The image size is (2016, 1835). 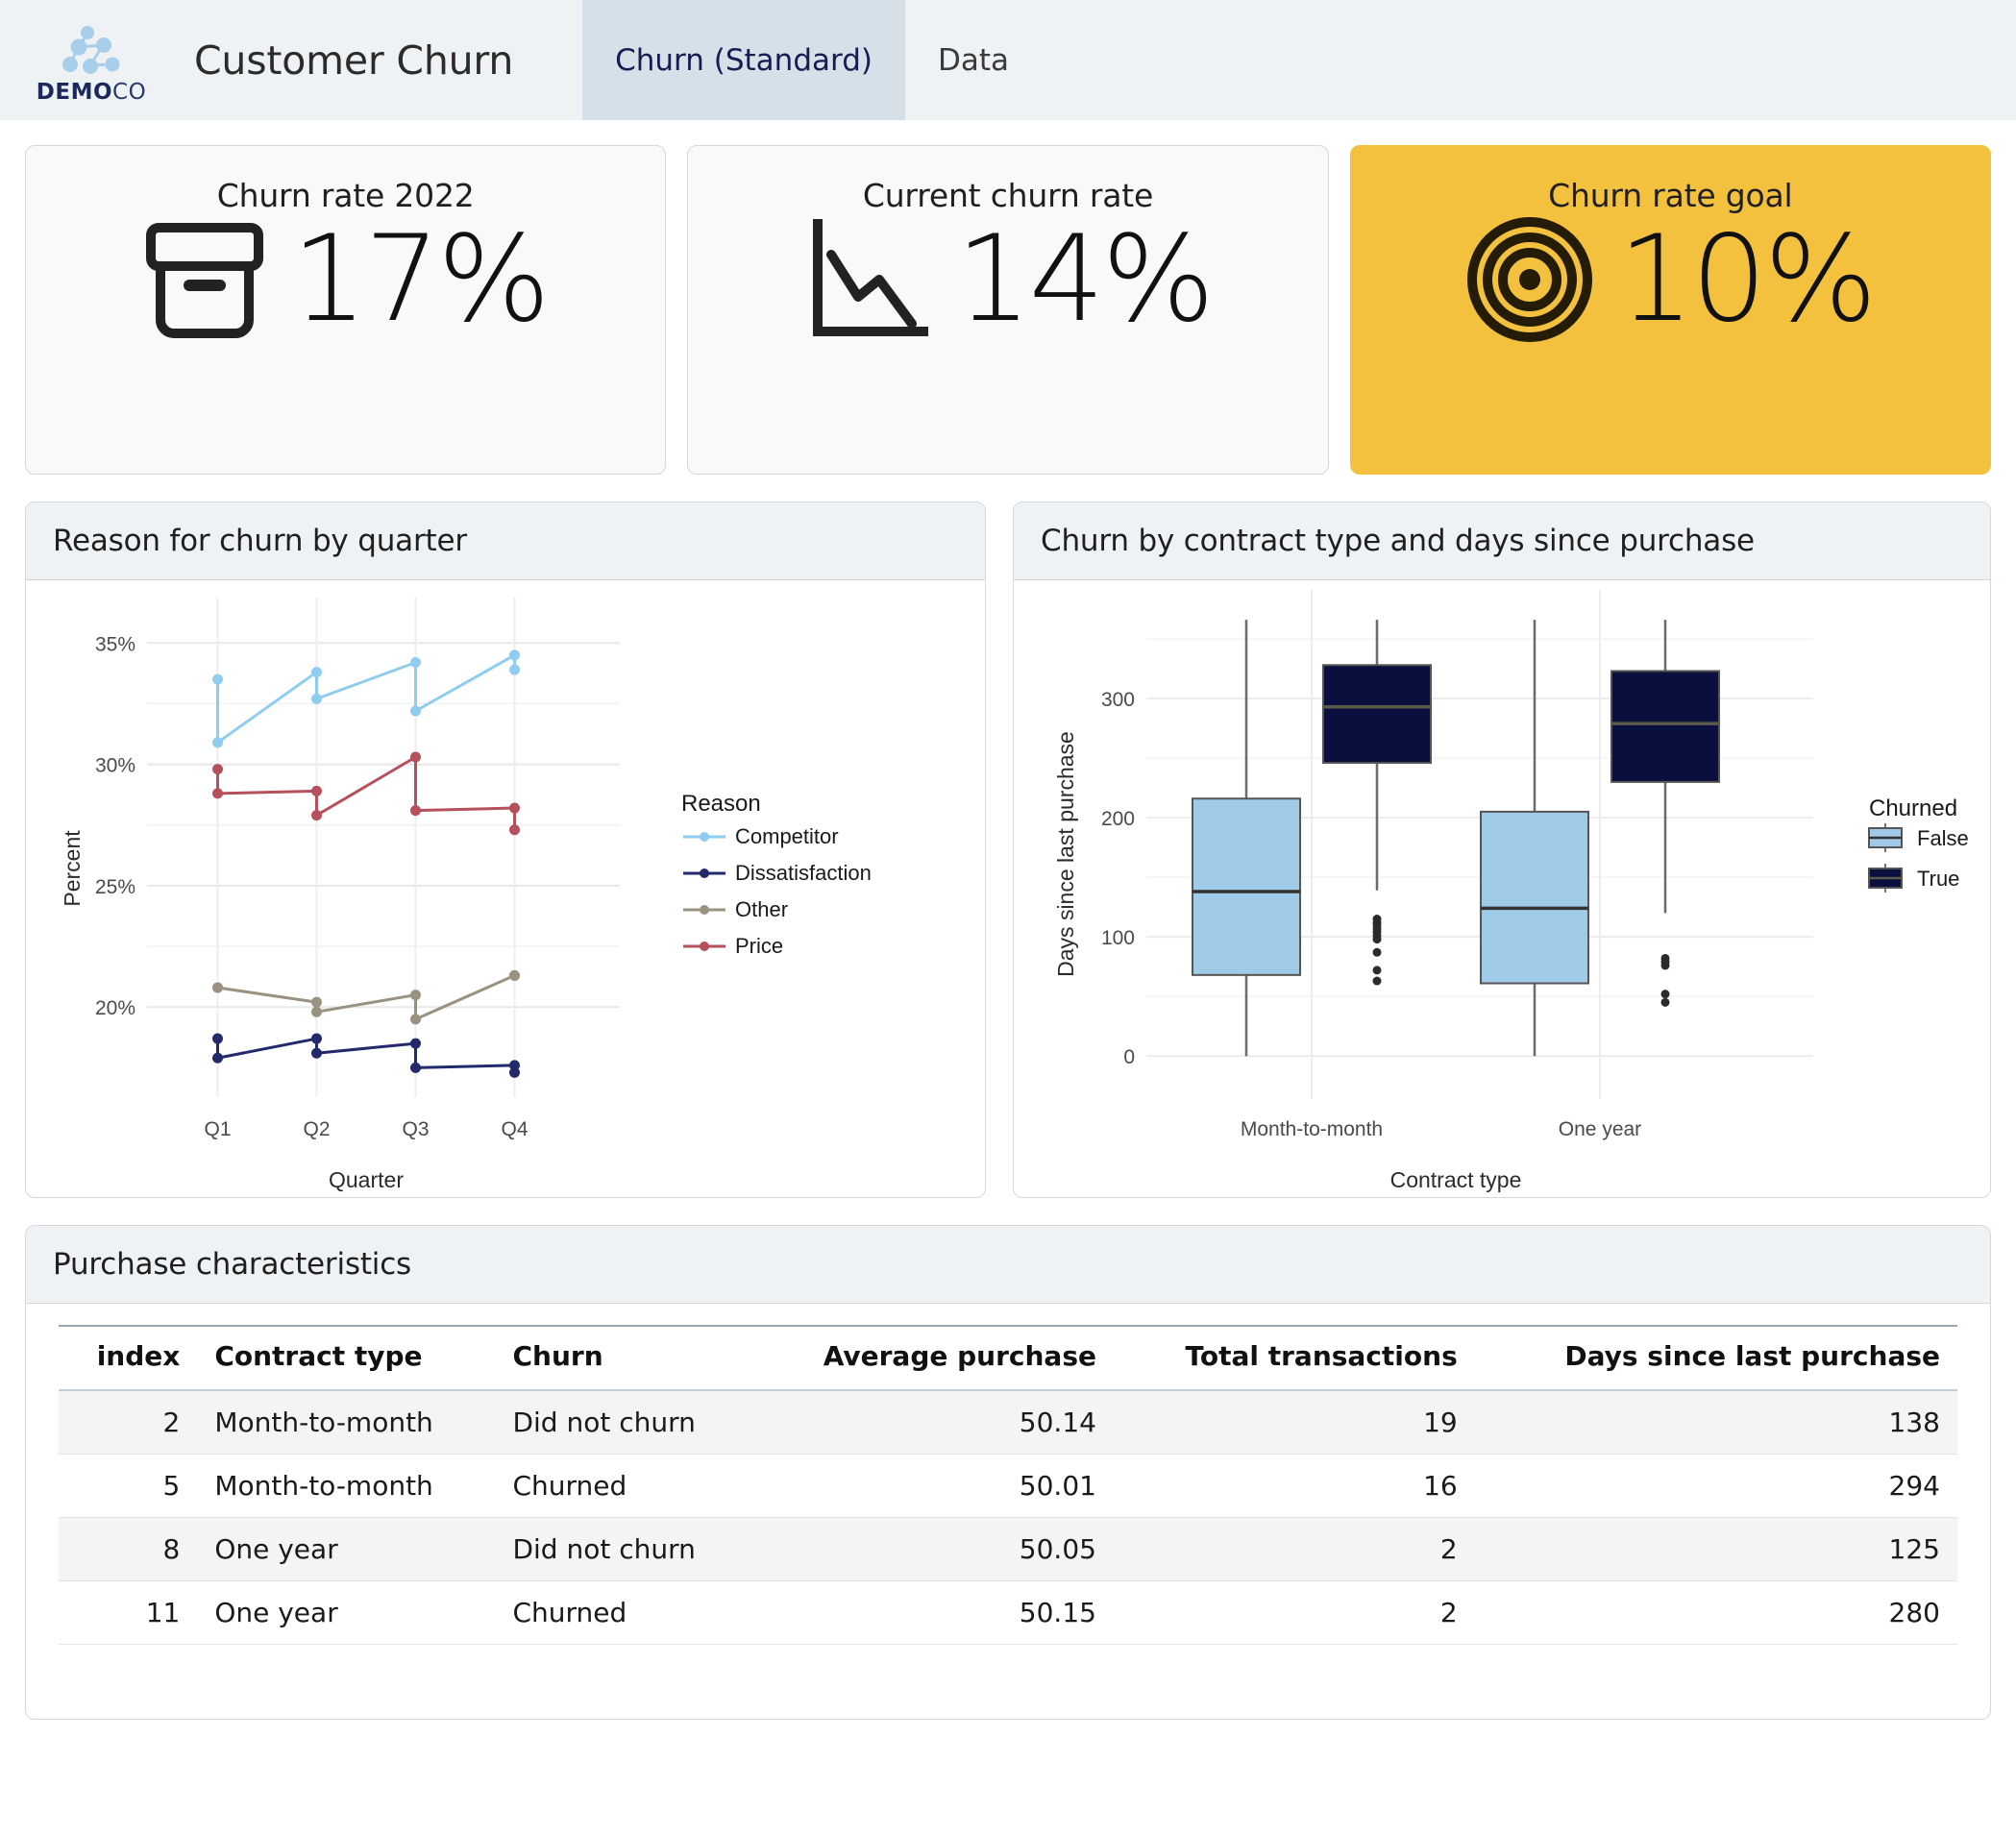 What do you see at coordinates (1913, 879) in the screenshot?
I see `legend-item-true: True` at bounding box center [1913, 879].